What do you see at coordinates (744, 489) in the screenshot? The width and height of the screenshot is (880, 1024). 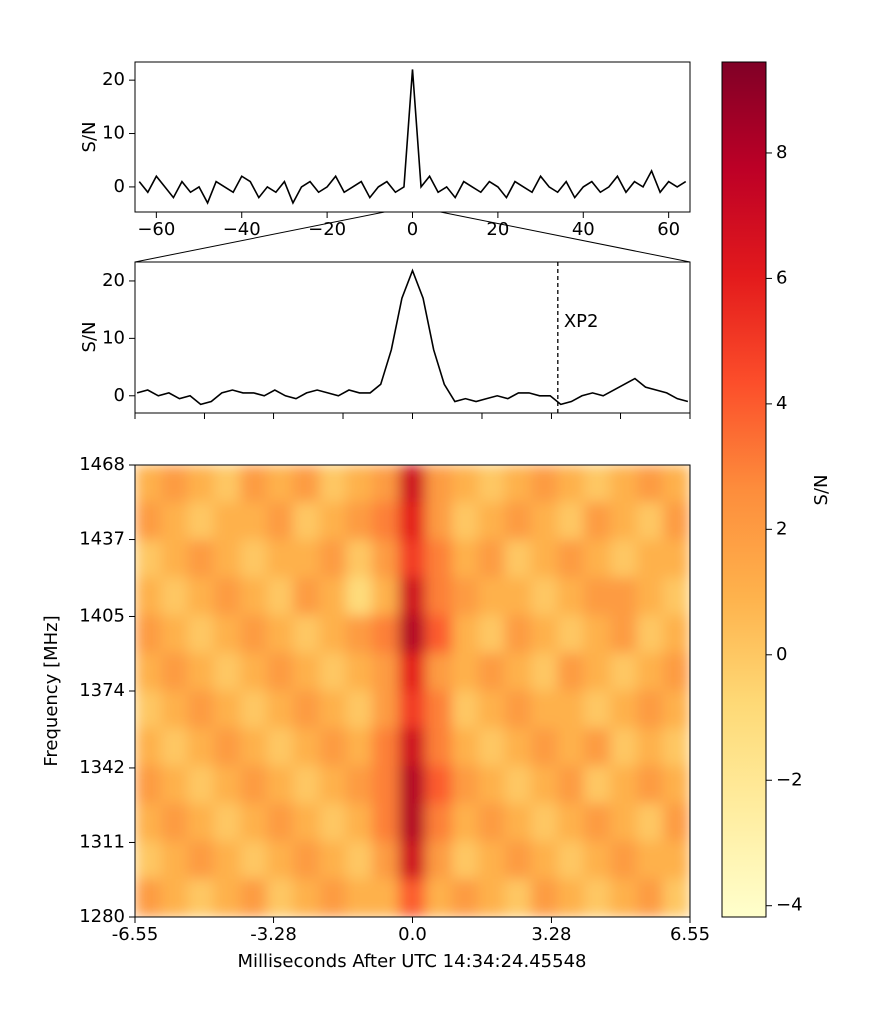 I see `colorbar` at bounding box center [744, 489].